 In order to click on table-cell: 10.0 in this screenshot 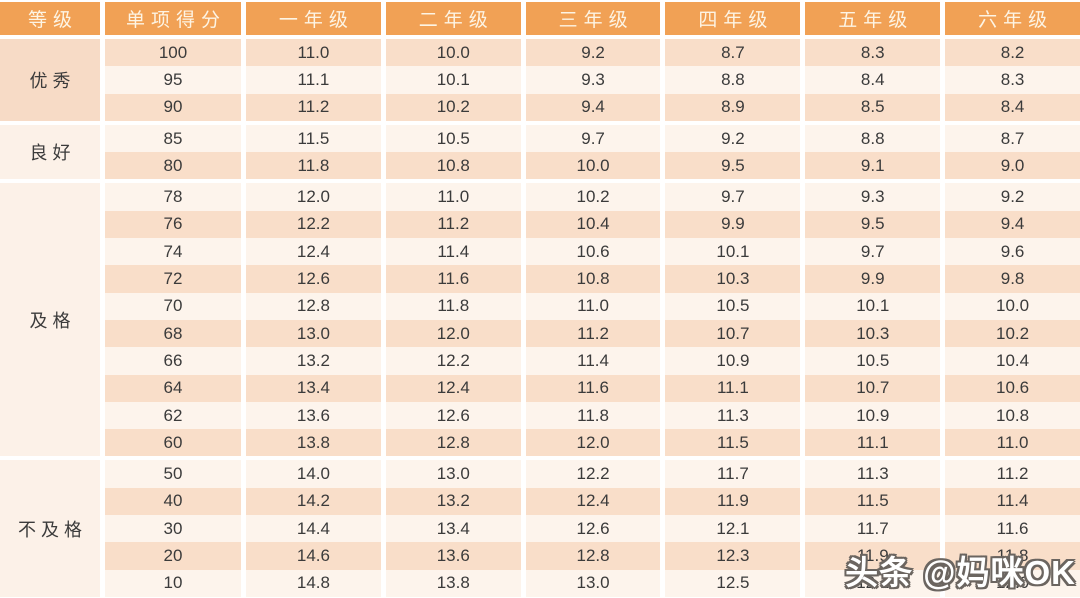, I will do `click(593, 166)`.